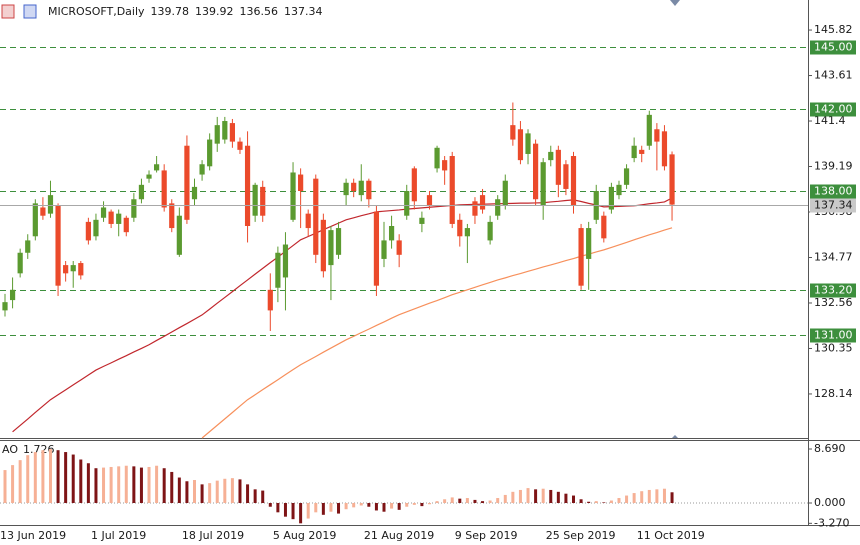  I want to click on price-label: 137.34, so click(833, 205).